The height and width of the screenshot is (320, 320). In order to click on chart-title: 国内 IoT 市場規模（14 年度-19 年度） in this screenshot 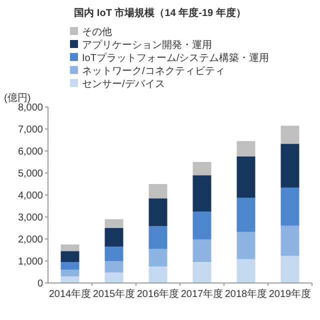, I will do `click(160, 13)`.